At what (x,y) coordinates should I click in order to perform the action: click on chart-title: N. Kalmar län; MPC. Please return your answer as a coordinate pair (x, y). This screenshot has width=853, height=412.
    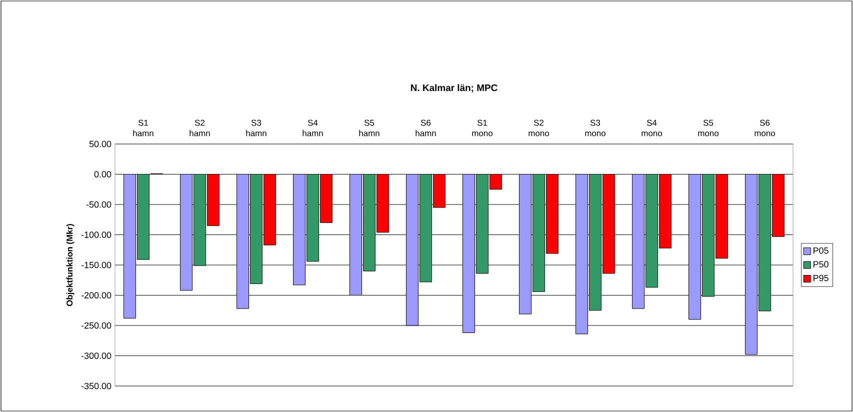
    Looking at the image, I should click on (454, 88).